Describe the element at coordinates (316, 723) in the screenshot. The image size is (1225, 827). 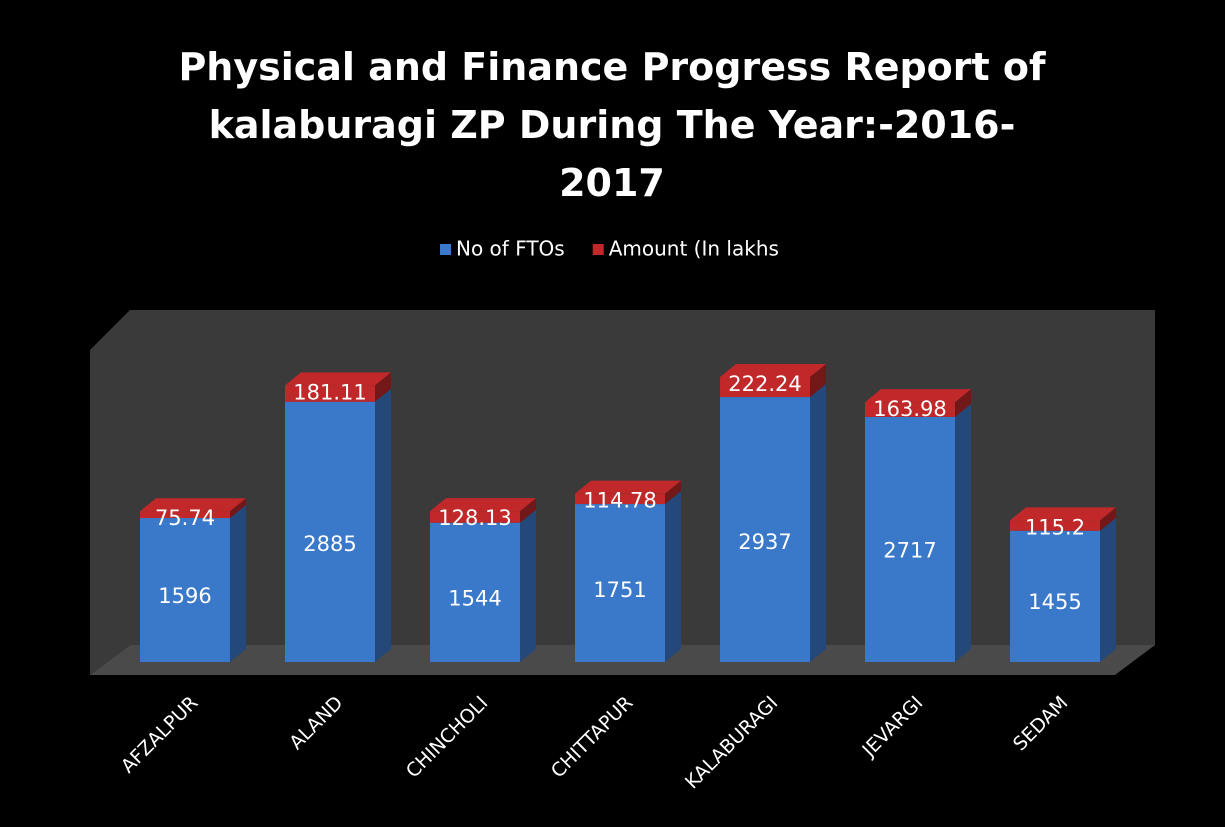
I see `x-tick-label: ALAND` at that location.